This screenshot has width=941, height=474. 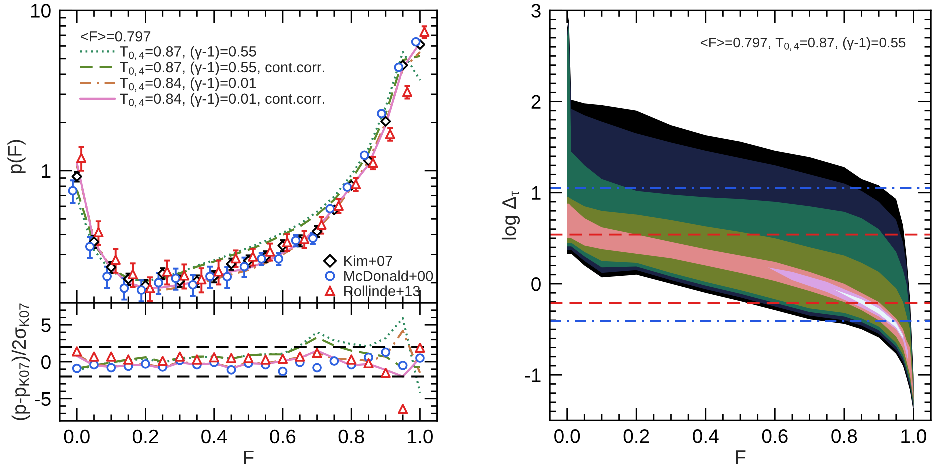 I want to click on legend-label: Rollinde+13, so click(x=382, y=291).